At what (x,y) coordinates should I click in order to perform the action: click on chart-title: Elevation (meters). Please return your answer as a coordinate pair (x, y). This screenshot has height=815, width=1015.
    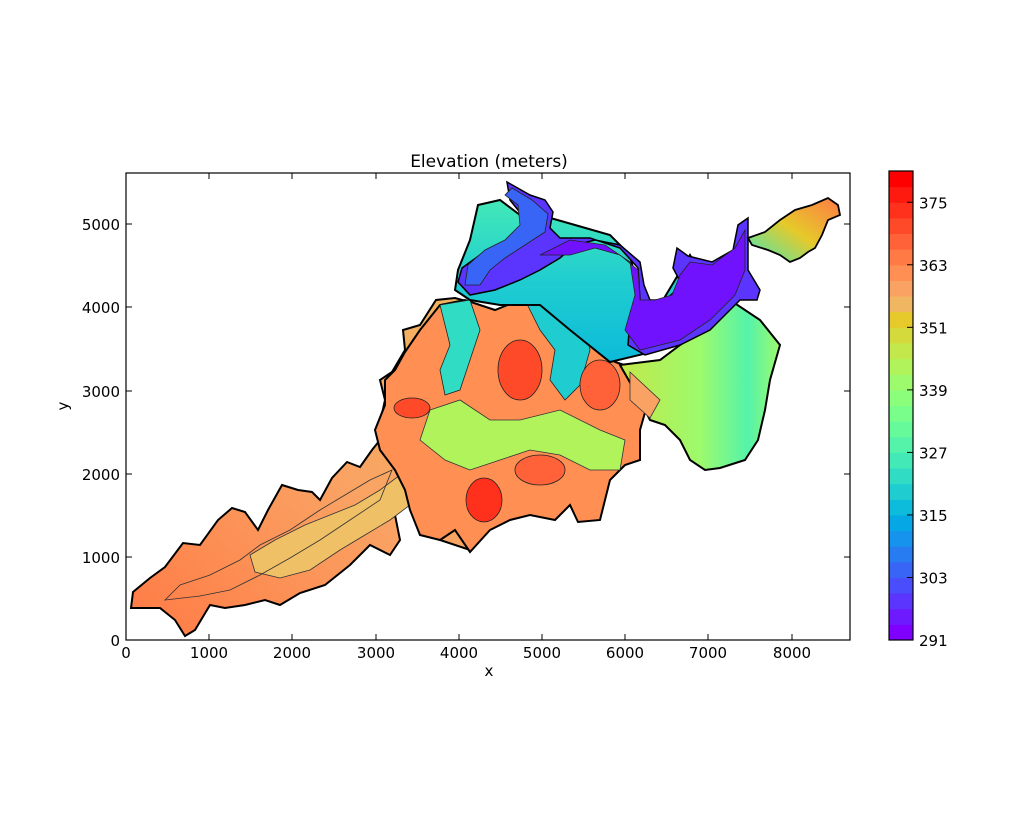
    Looking at the image, I should click on (489, 162).